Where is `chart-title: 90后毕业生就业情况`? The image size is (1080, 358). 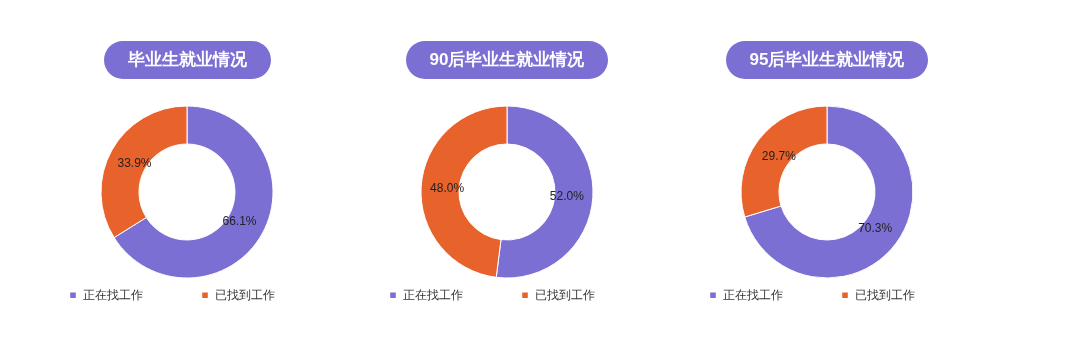 chart-title: 90后毕业生就业情况 is located at coordinates (507, 60).